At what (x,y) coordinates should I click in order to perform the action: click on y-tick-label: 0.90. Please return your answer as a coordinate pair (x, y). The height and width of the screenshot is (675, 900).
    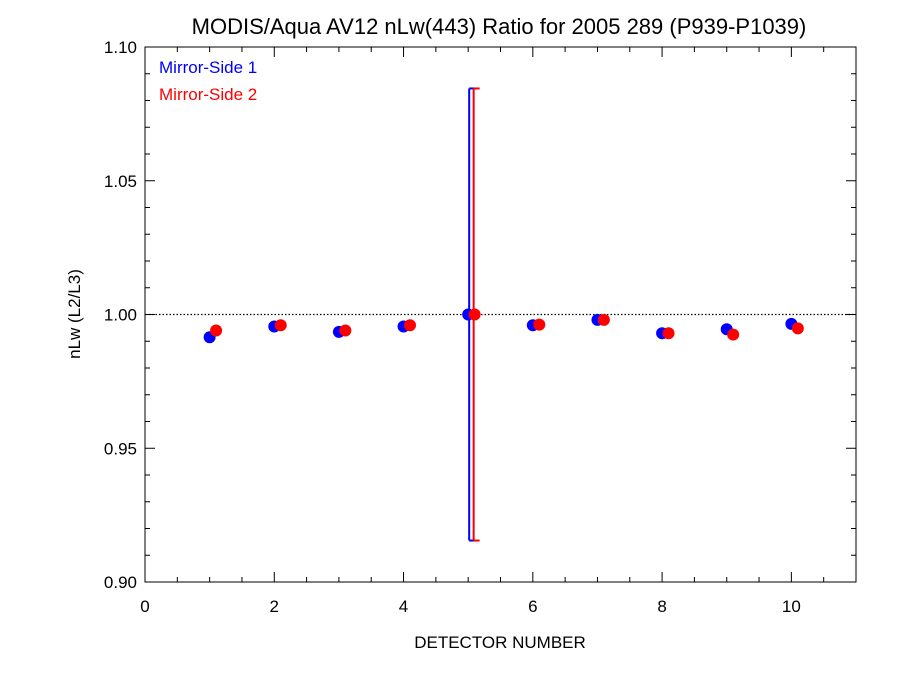
    Looking at the image, I should click on (120, 582).